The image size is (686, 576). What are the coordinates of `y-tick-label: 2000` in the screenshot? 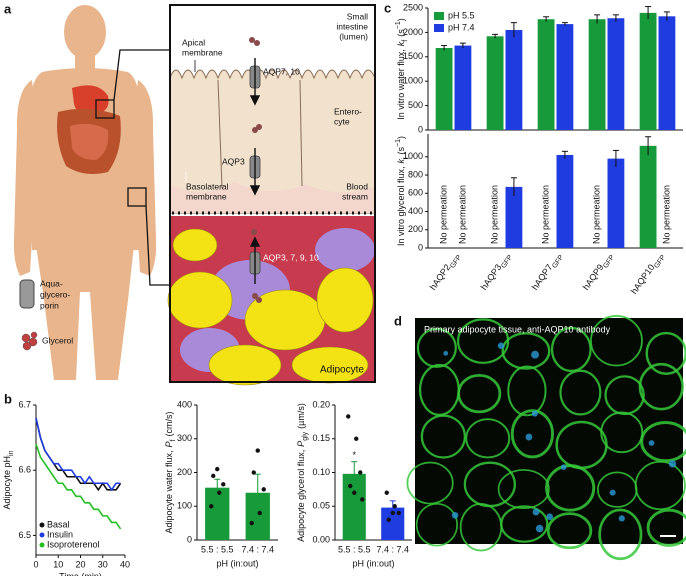 It's located at (413, 32).